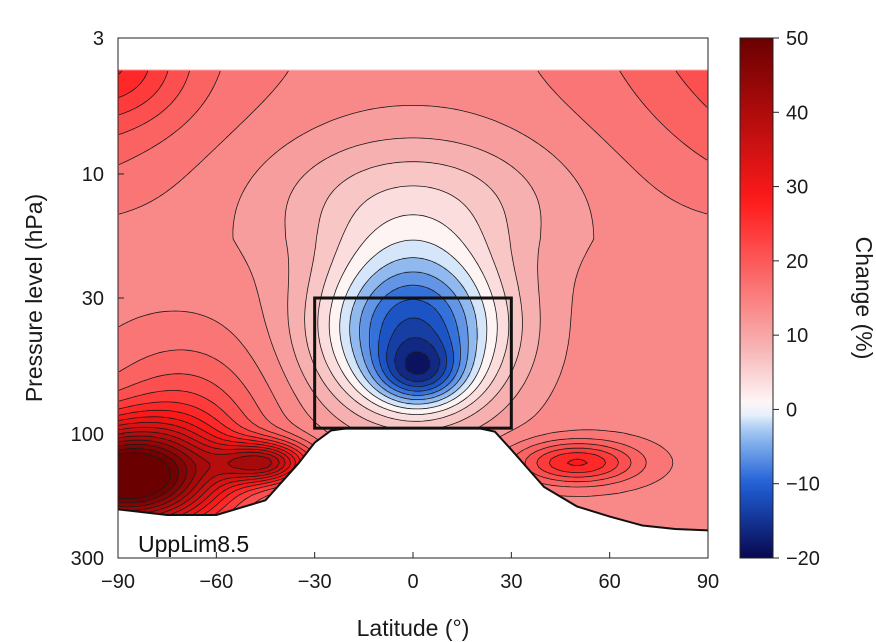  What do you see at coordinates (93, 299) in the screenshot?
I see `y-tick-label: 30` at bounding box center [93, 299].